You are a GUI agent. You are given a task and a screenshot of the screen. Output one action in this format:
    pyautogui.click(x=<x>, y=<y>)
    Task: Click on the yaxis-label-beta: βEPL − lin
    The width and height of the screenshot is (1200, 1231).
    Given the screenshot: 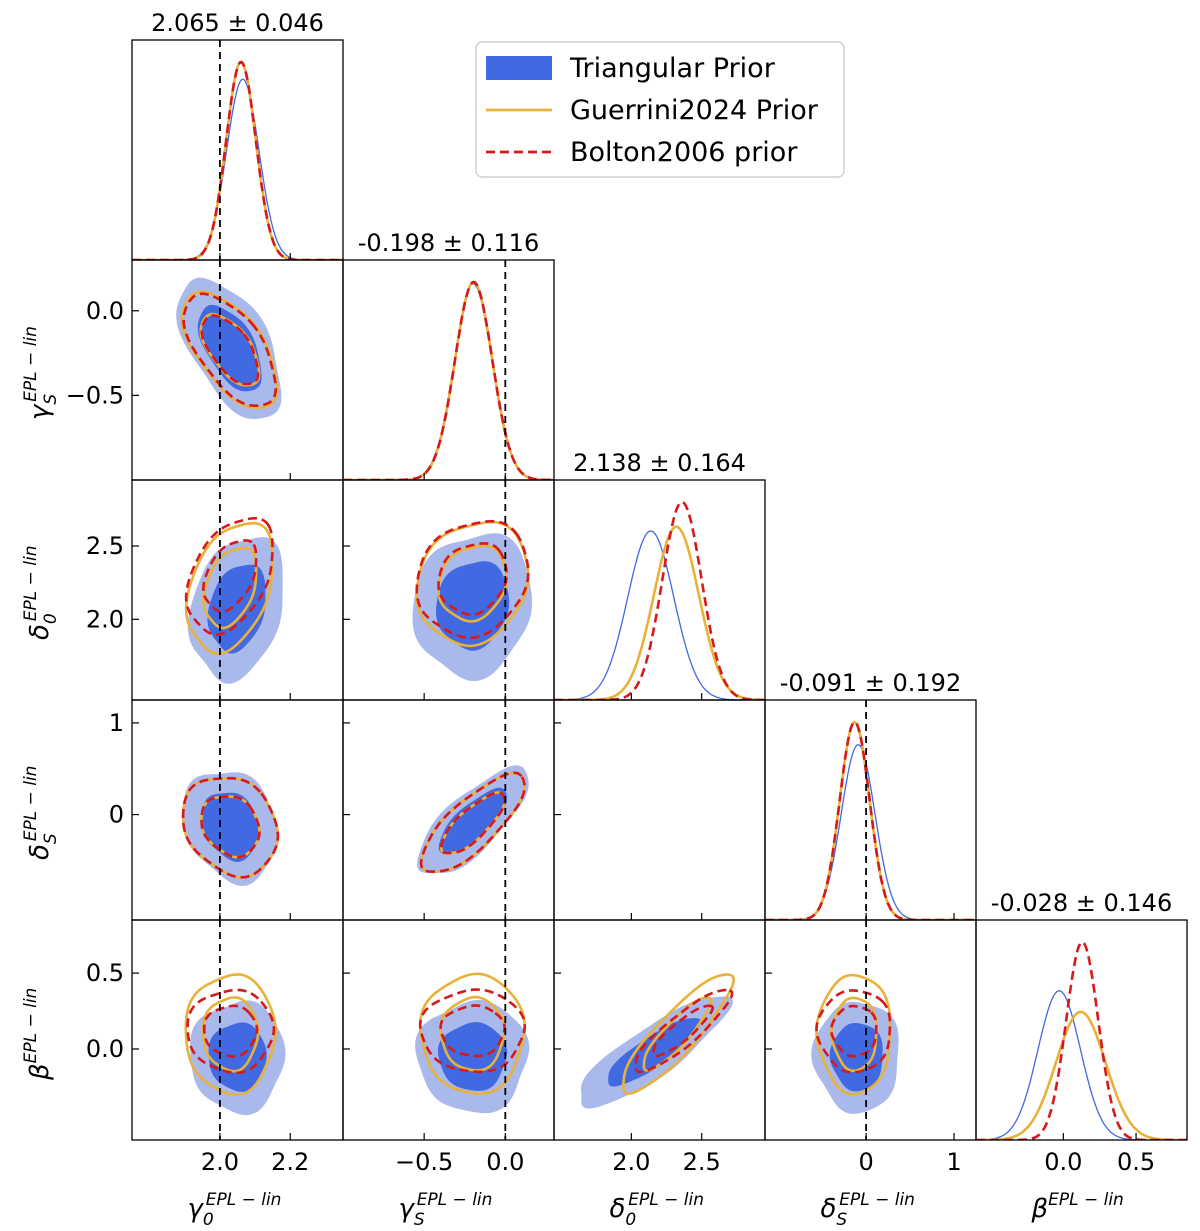 What is the action you would take?
    pyautogui.click(x=38, y=1034)
    